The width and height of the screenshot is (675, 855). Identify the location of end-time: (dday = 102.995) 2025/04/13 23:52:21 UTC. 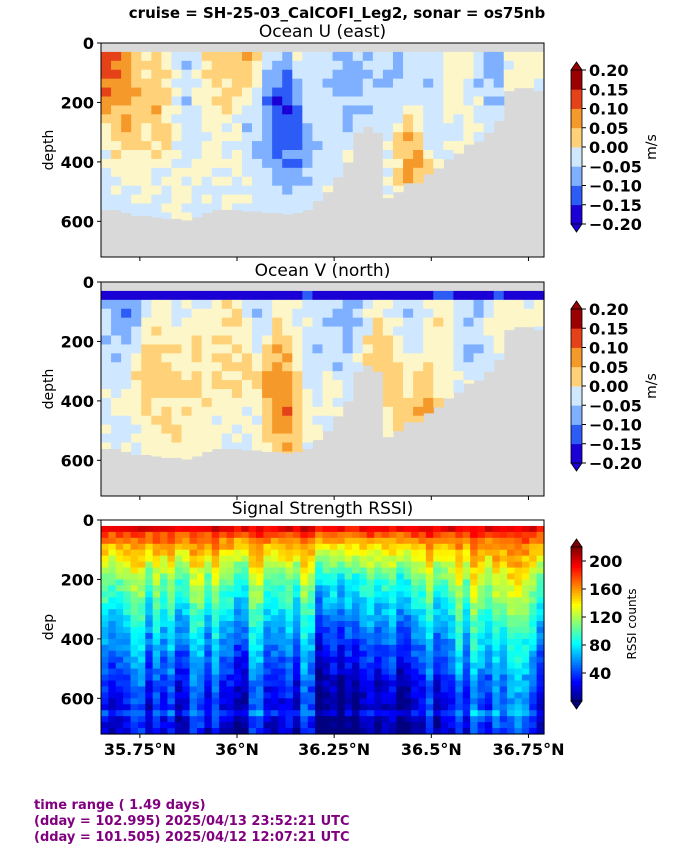
(192, 821).